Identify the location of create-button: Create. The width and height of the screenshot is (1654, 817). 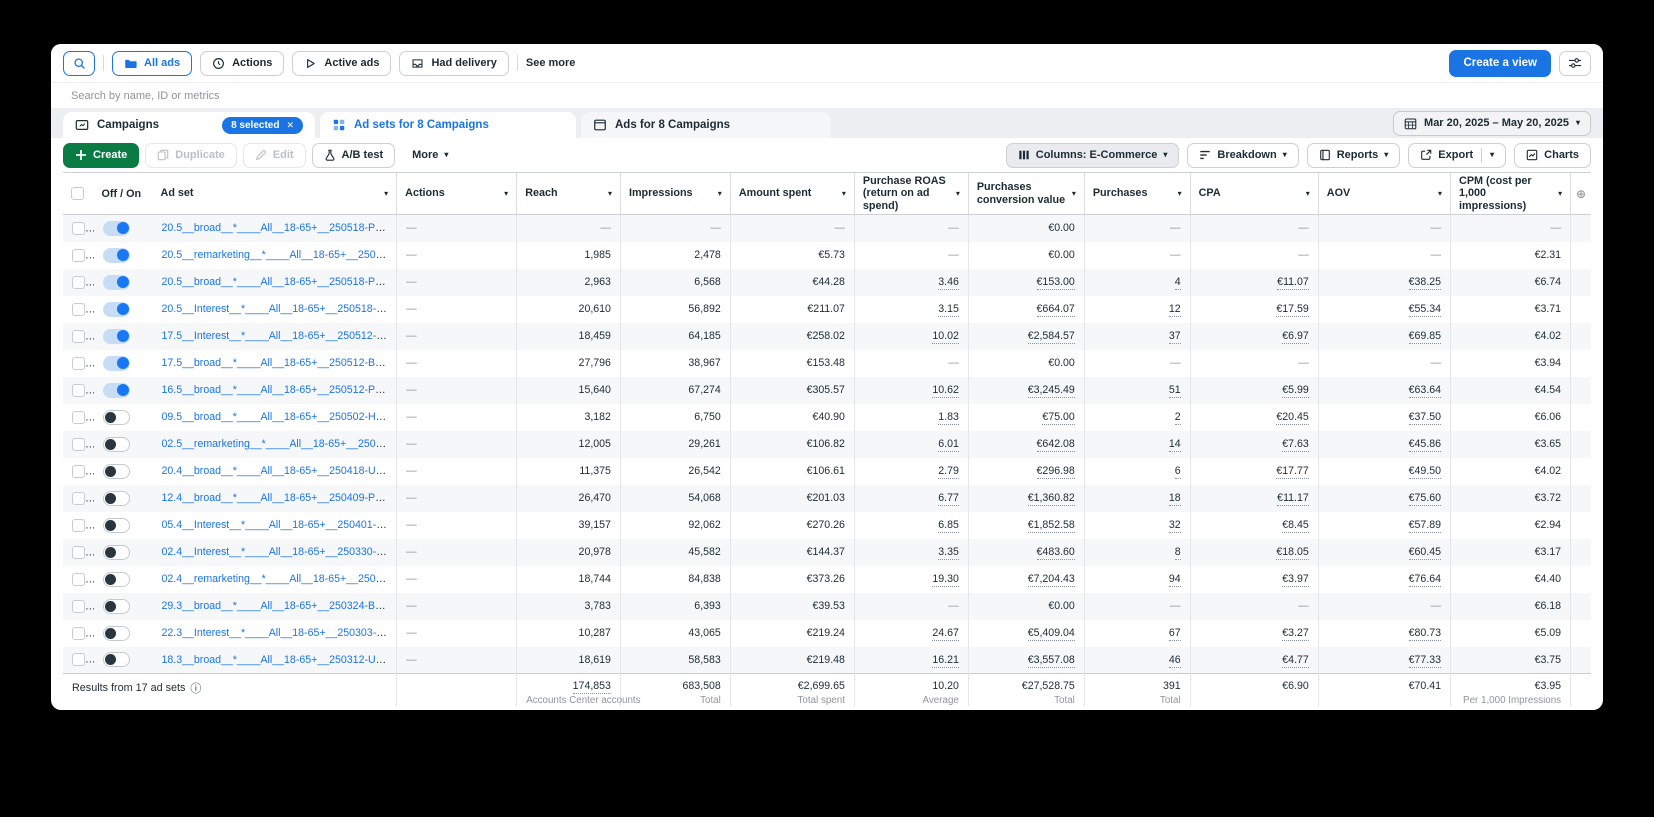
(101, 155).